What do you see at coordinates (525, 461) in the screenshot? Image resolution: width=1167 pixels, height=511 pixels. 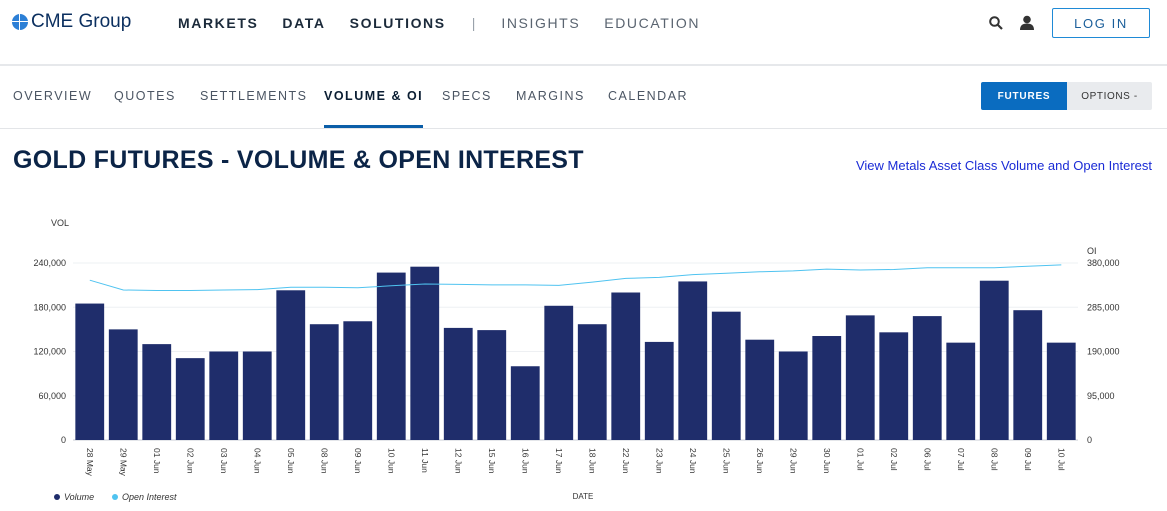 I see `x-tick-label: 16 Jun` at bounding box center [525, 461].